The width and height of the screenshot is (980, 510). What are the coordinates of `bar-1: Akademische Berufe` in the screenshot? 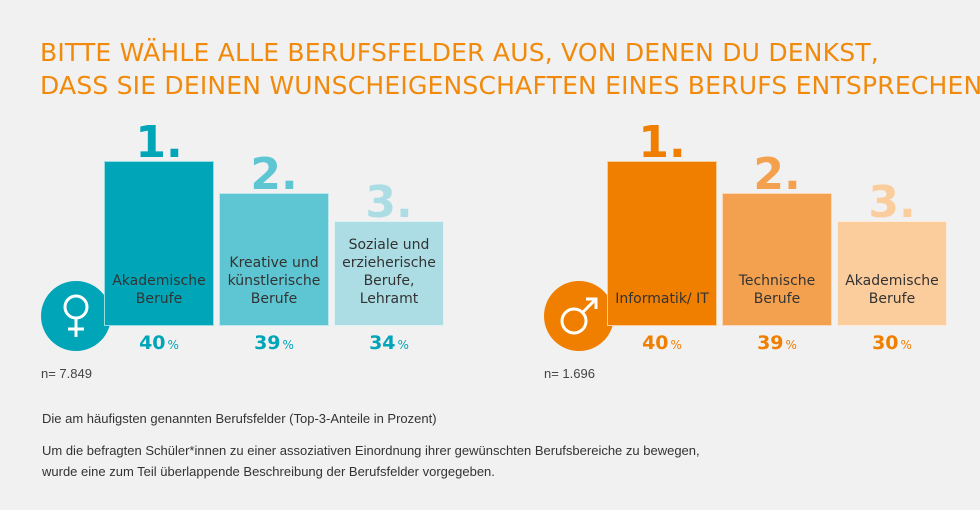 It's located at (159, 243).